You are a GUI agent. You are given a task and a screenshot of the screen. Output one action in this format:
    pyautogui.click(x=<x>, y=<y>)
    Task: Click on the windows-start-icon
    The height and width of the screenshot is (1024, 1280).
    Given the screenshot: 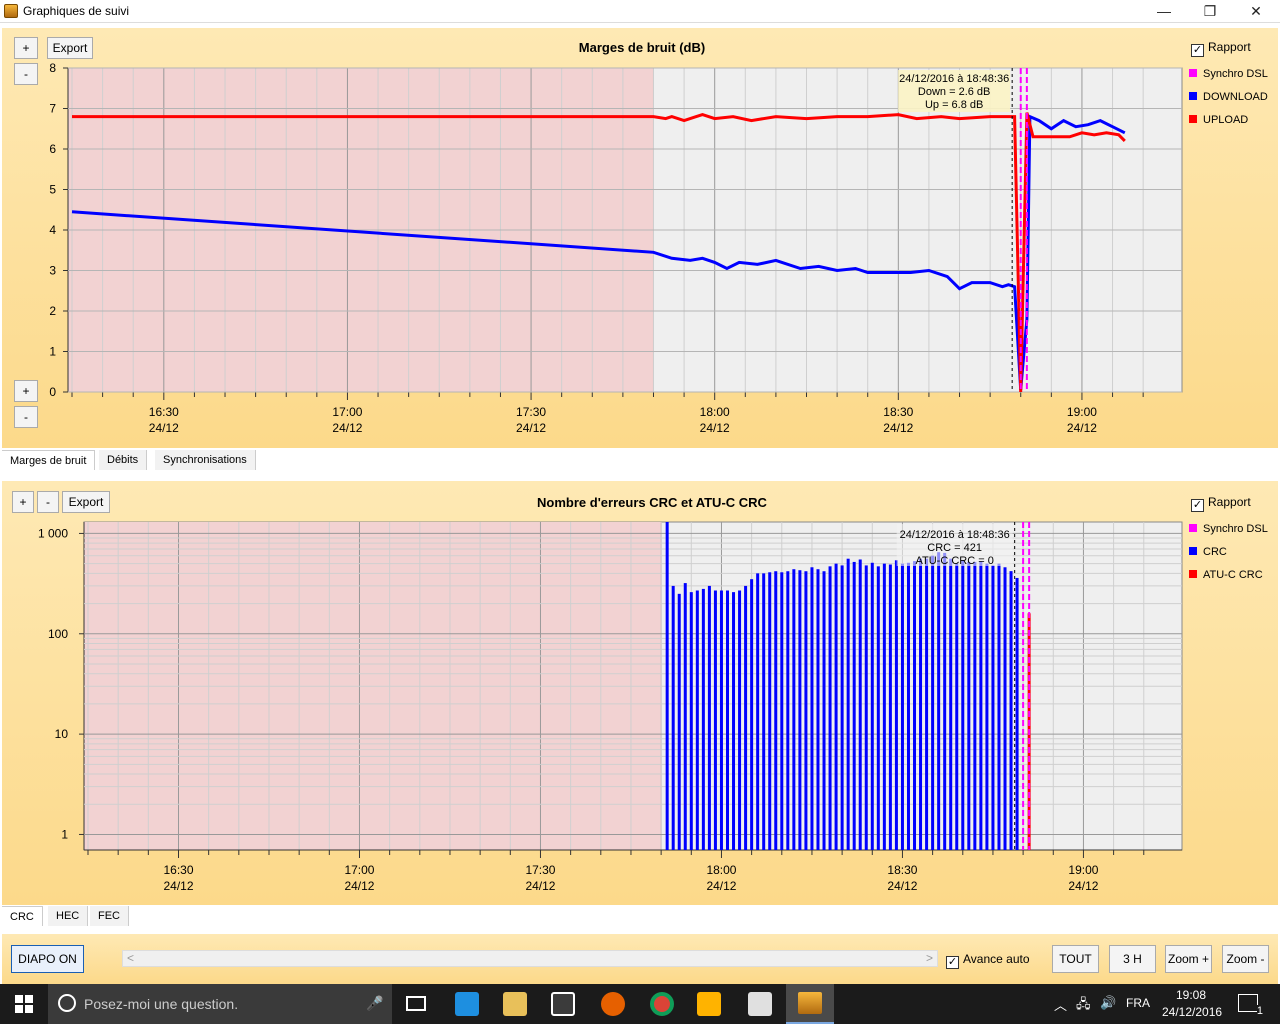 What is the action you would take?
    pyautogui.click(x=24, y=1004)
    